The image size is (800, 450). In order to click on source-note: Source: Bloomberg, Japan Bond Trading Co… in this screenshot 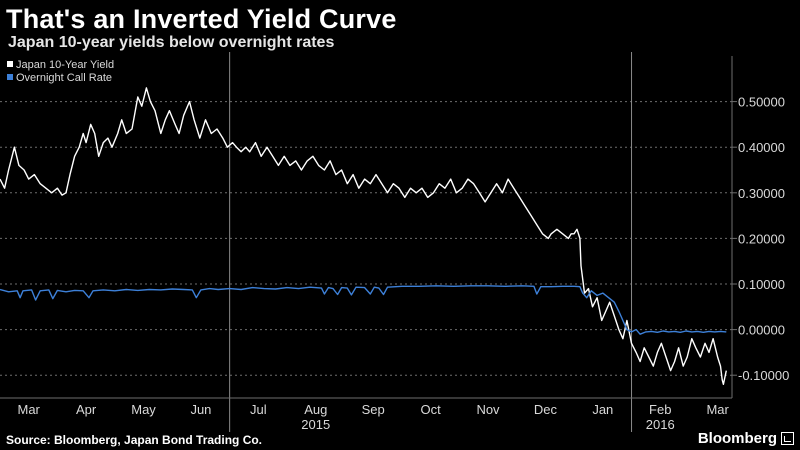, I will do `click(134, 440)`.